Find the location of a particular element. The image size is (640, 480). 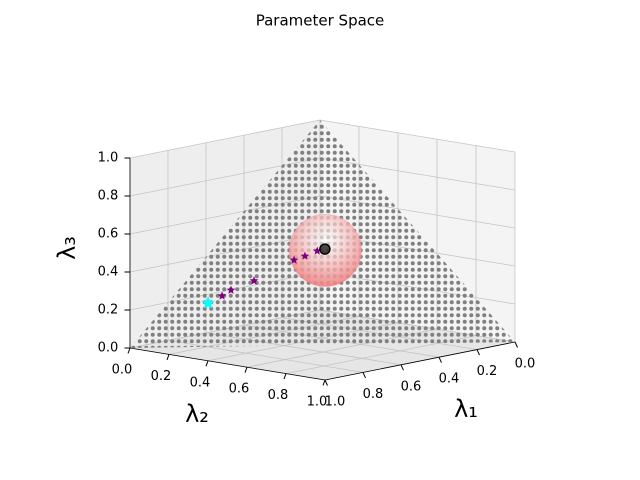

axis-label: λ₃ is located at coordinates (67, 248).